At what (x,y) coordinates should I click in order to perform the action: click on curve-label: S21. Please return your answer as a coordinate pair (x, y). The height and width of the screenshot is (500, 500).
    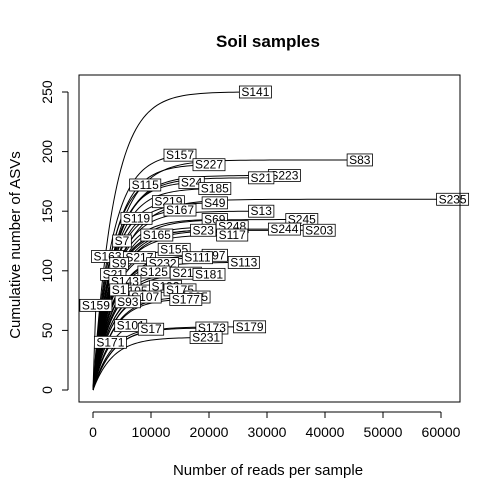
    Looking at the image, I should click on (261, 178).